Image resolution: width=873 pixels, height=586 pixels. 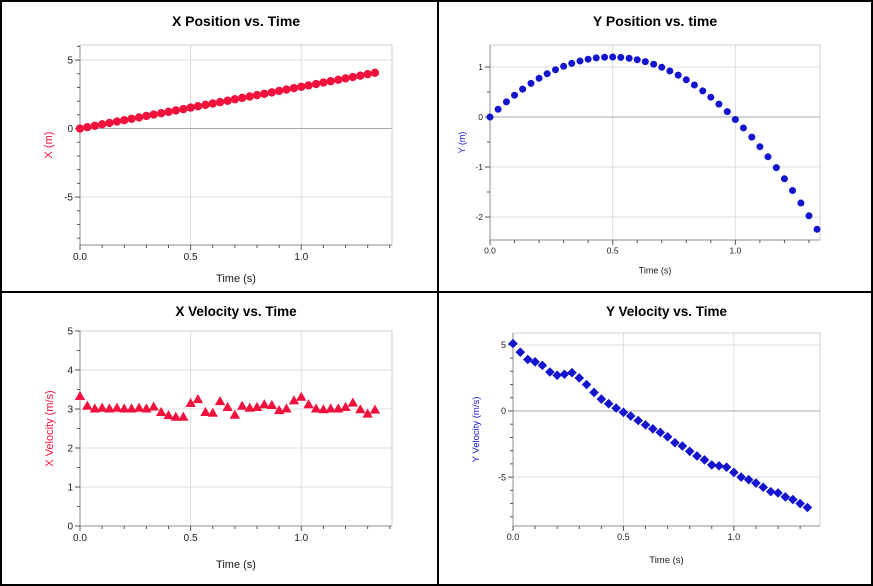 What do you see at coordinates (476, 430) in the screenshot?
I see `svg-text: Y Velocity (m/s)` at bounding box center [476, 430].